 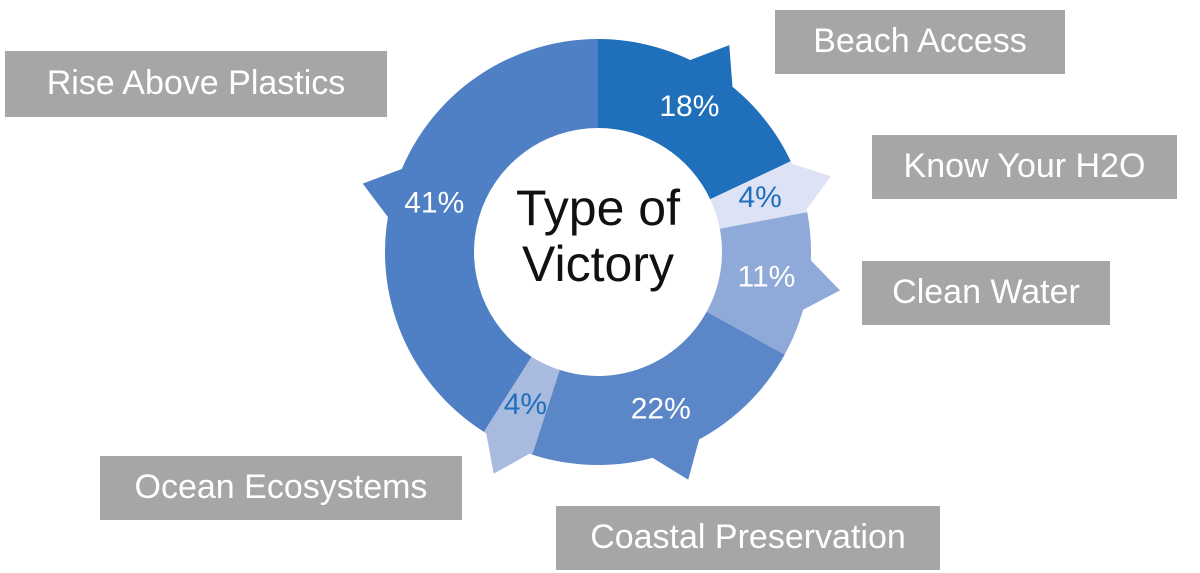 I want to click on category-label: Clean Water, so click(x=986, y=292).